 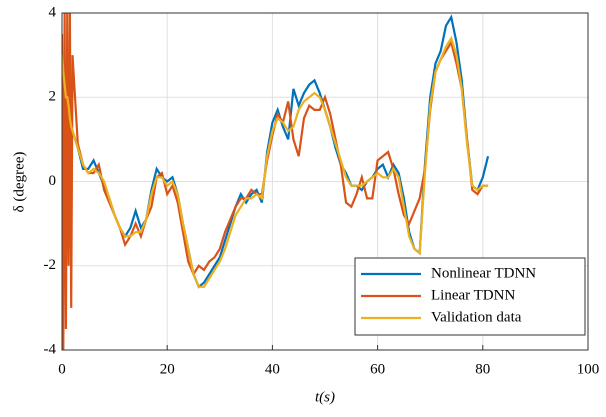 What do you see at coordinates (53, 12) in the screenshot?
I see `y-tick-label: 4` at bounding box center [53, 12].